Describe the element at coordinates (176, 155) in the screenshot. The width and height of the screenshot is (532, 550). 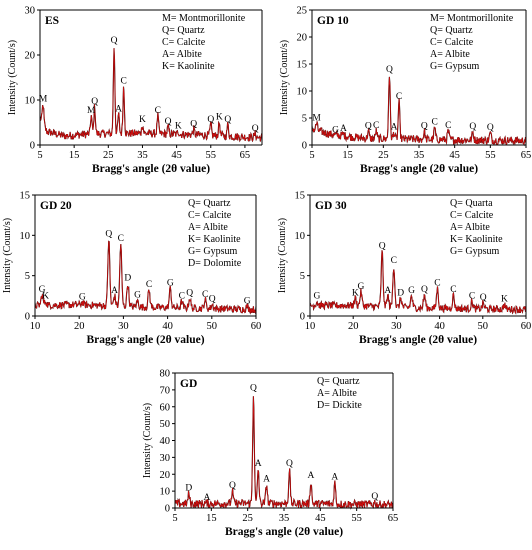
I see `x-tick-label: 45` at that location.